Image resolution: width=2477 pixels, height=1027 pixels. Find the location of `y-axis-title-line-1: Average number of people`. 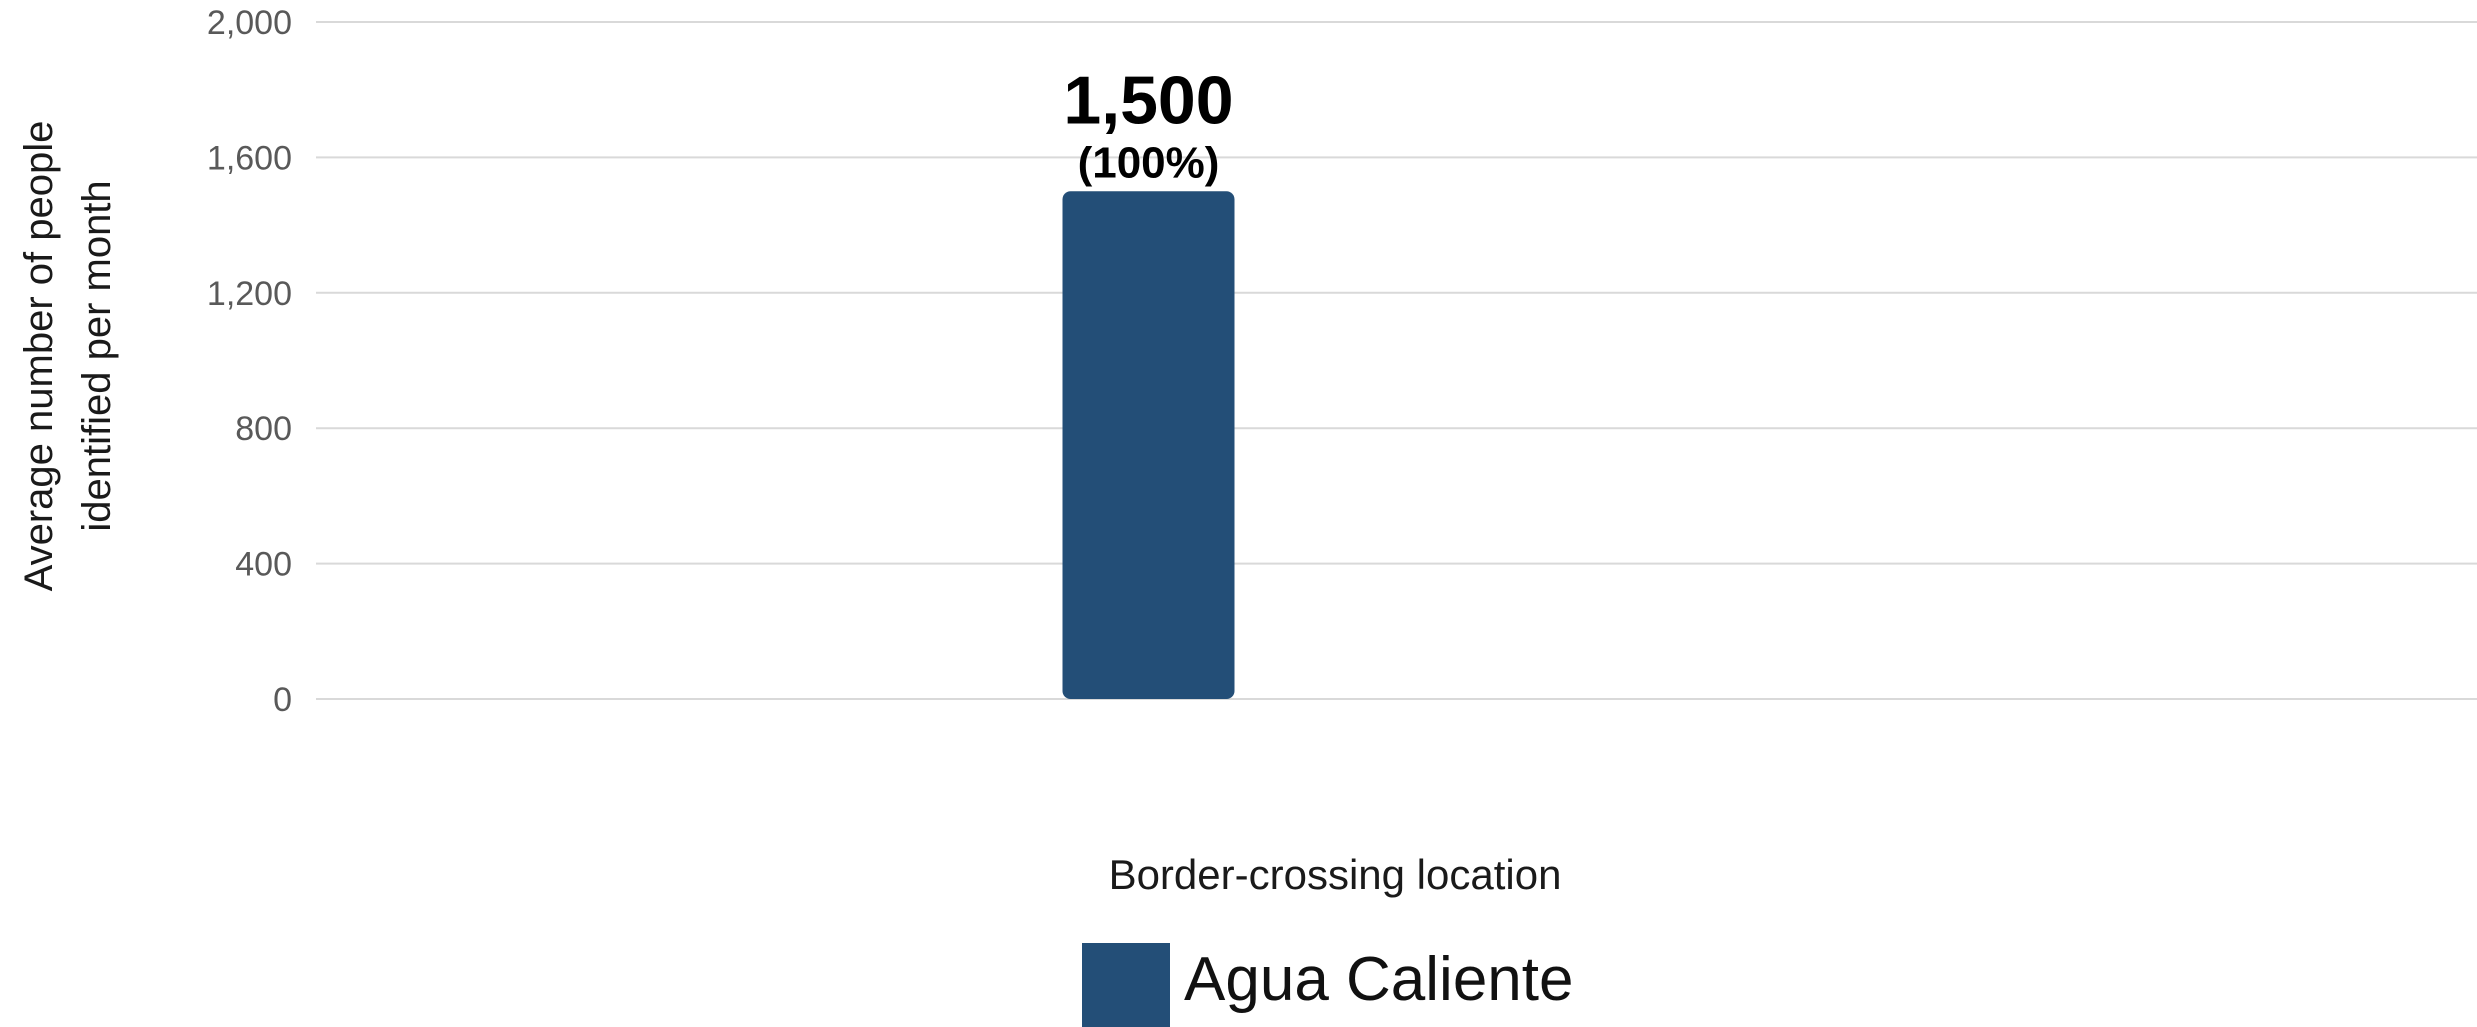

y-axis-title-line-1: Average number of people is located at coordinates (39, 356).